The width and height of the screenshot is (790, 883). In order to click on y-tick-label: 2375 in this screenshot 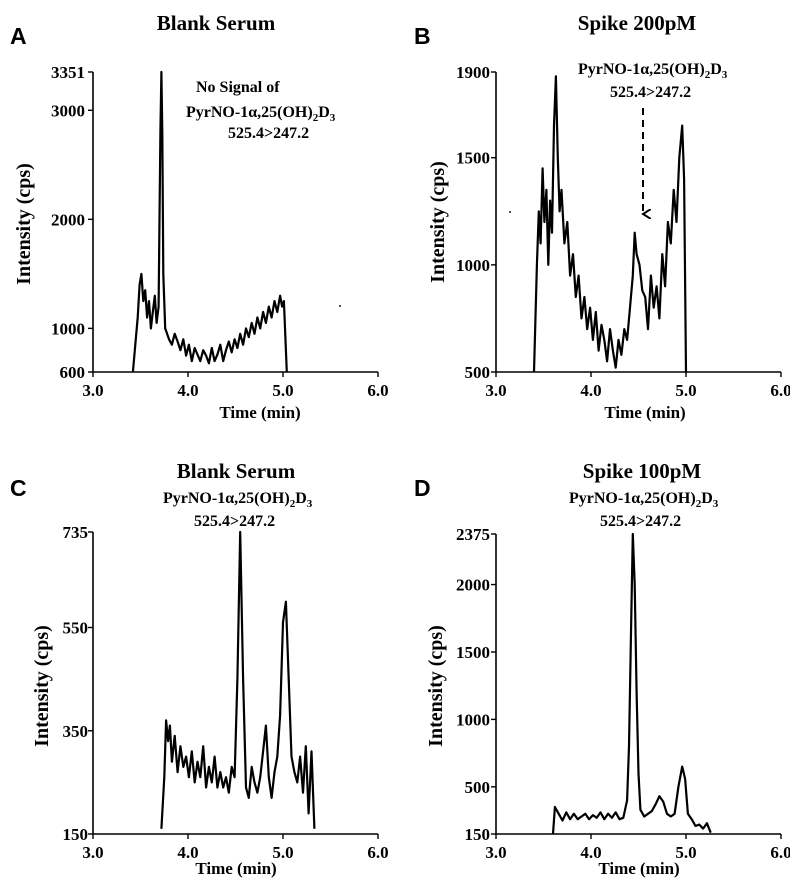, I will do `click(473, 534)`.